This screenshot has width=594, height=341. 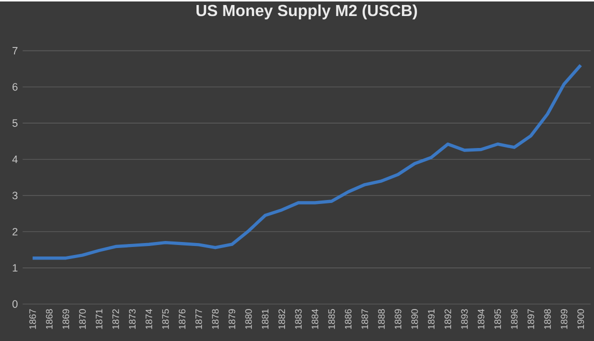 What do you see at coordinates (381, 318) in the screenshot?
I see `x-tick-label: 1888` at bounding box center [381, 318].